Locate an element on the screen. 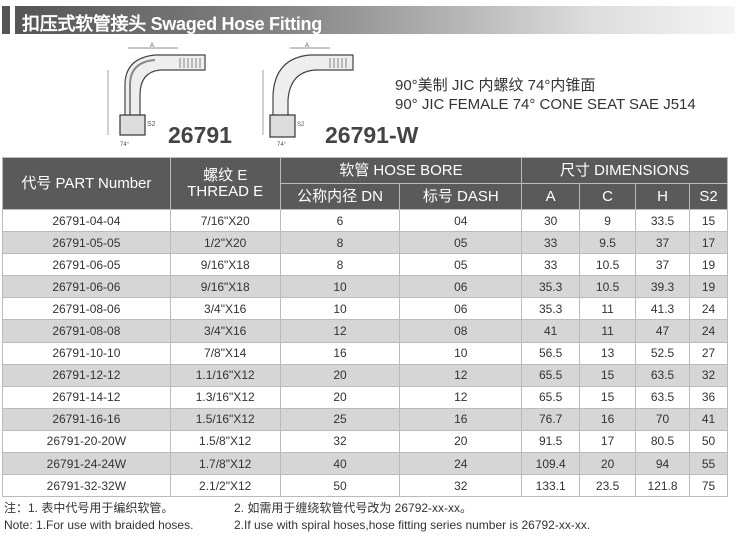 The width and height of the screenshot is (750, 538). table-row: 26791-05-05 1/2"X20 8 05 33 9.5 37 17 is located at coordinates (365, 243).